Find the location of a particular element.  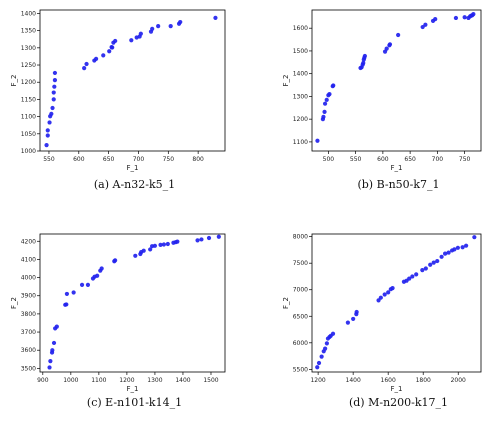

y-tick-label: 1000 is located at coordinates (28, 151).